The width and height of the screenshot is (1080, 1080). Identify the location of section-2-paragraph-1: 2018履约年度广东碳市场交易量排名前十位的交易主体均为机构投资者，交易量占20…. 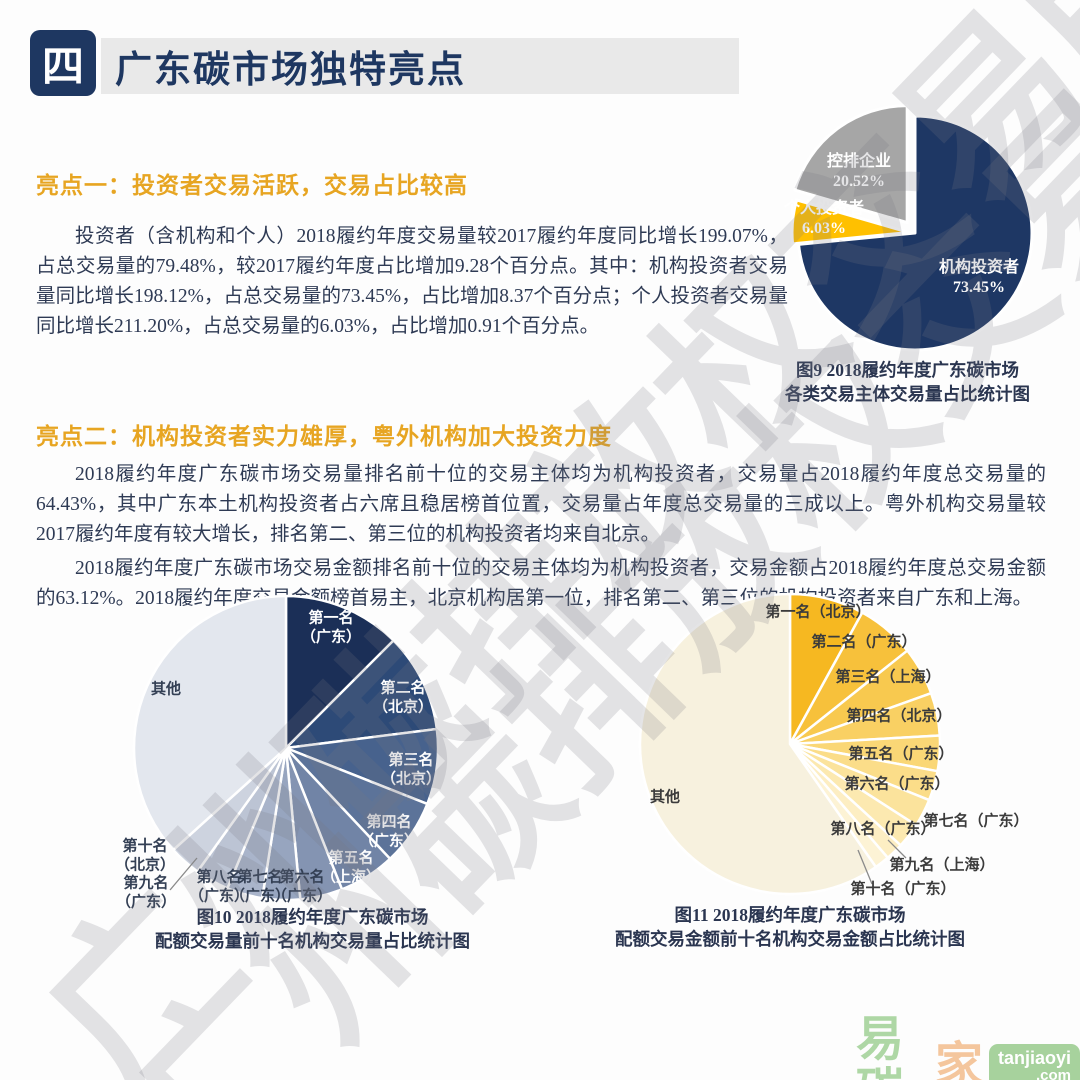
(541, 504).